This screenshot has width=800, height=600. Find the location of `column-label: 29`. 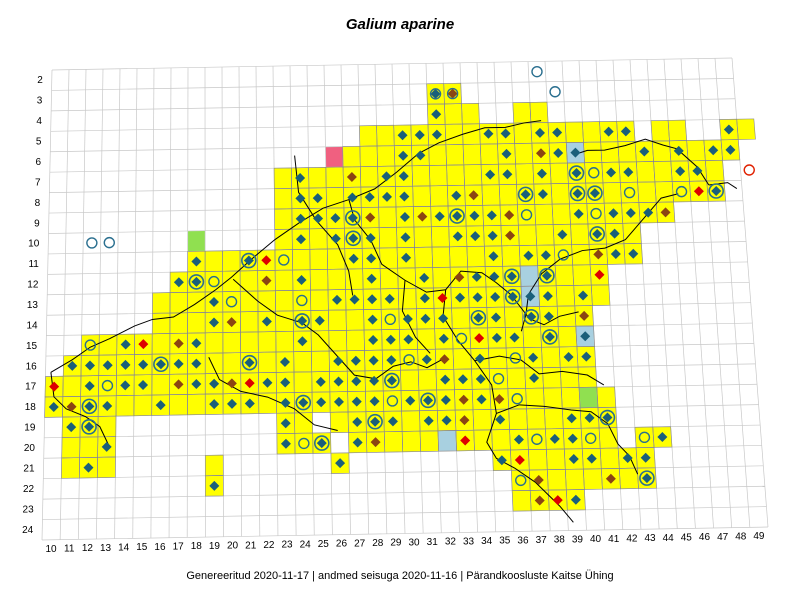

column-label: 29 is located at coordinates (396, 543).